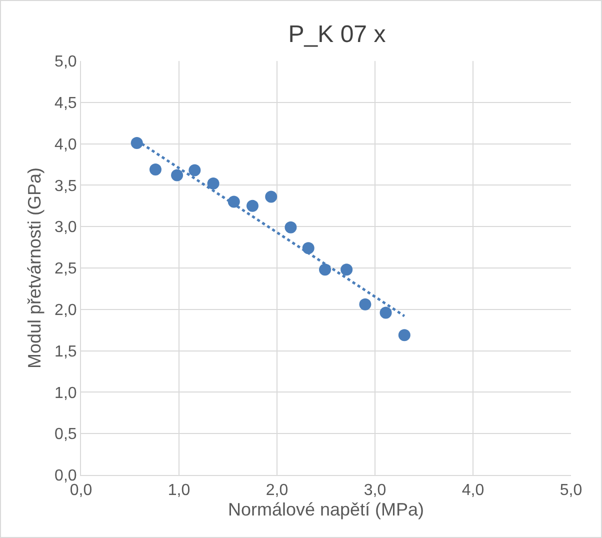 The image size is (602, 538). Describe the element at coordinates (179, 491) in the screenshot. I see `x-tick-label: 1,0` at that location.